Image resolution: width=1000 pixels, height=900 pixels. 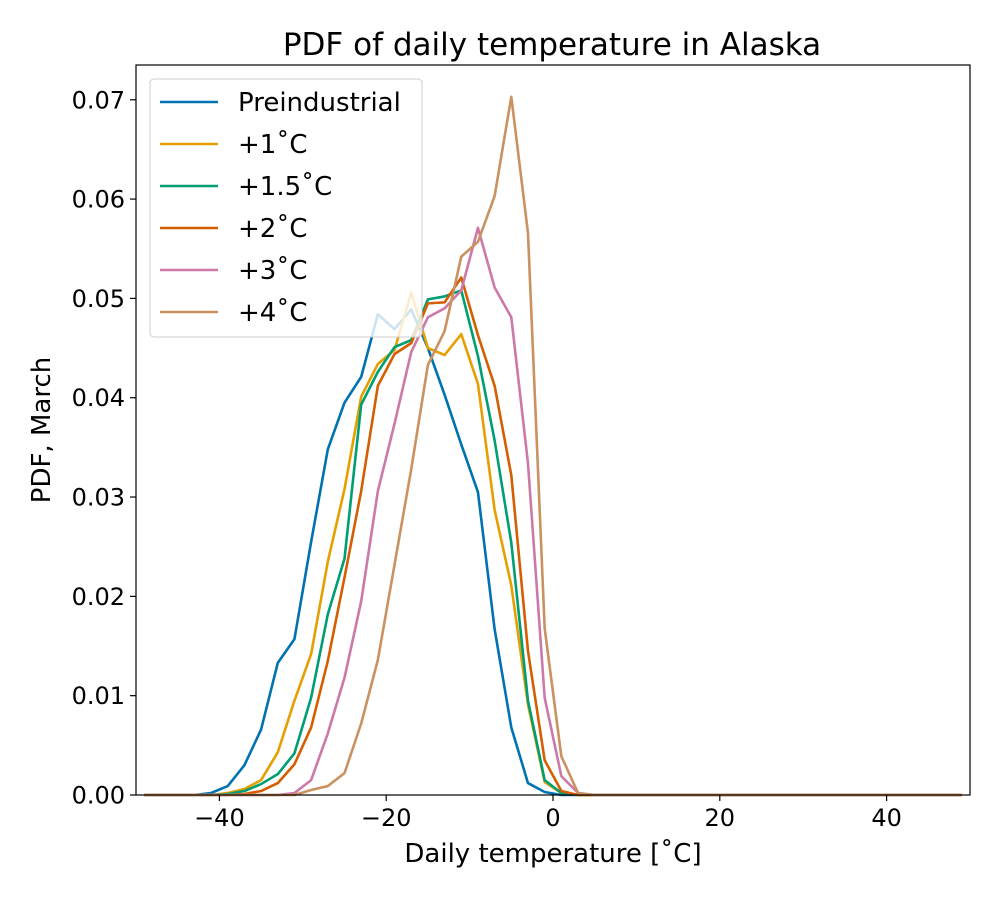 What do you see at coordinates (219, 818) in the screenshot?
I see `x-tick-label: −40` at bounding box center [219, 818].